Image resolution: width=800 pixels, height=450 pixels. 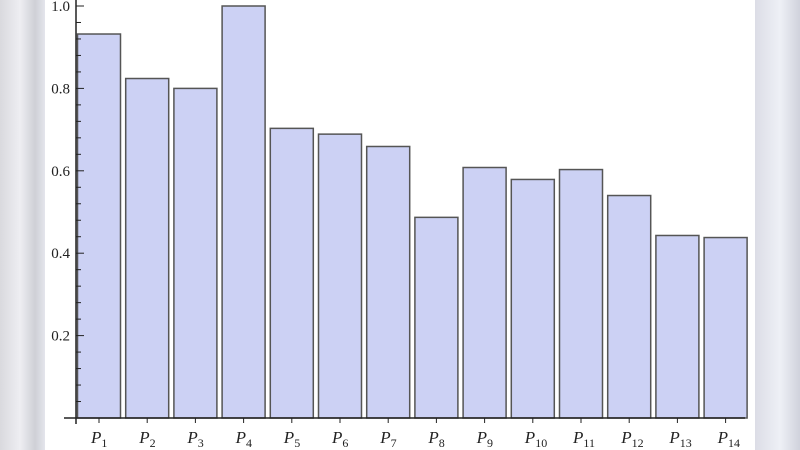 What do you see at coordinates (638, 443) in the screenshot?
I see `x-tick-subscript: 12` at bounding box center [638, 443].